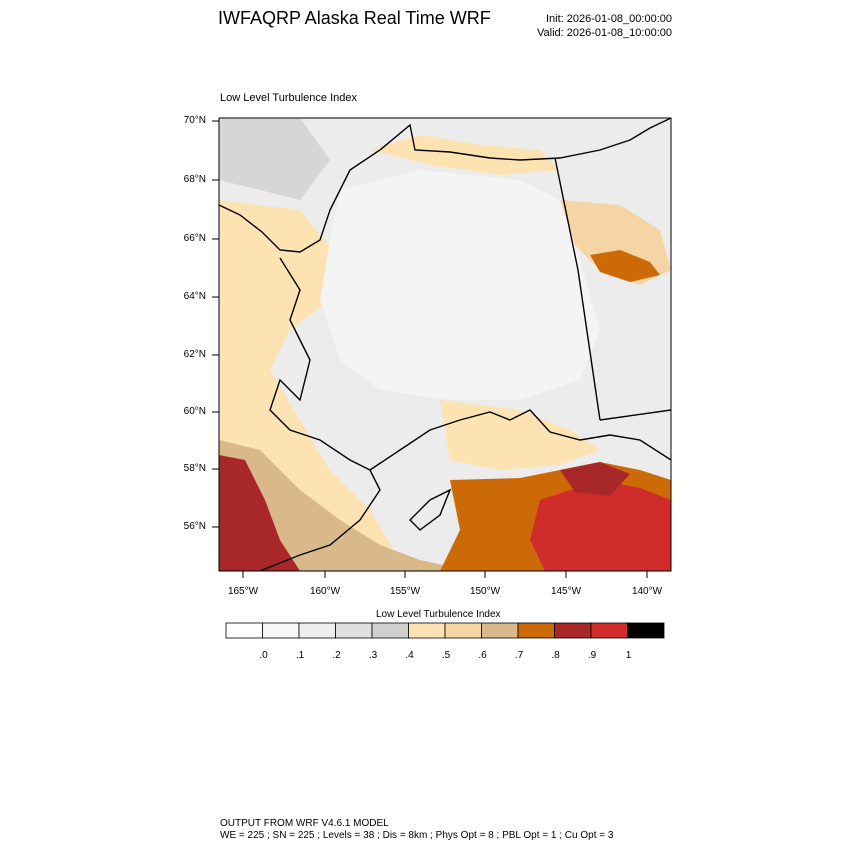 The image size is (850, 850). I want to click on lat-label-58n: 58°N, so click(194, 468).